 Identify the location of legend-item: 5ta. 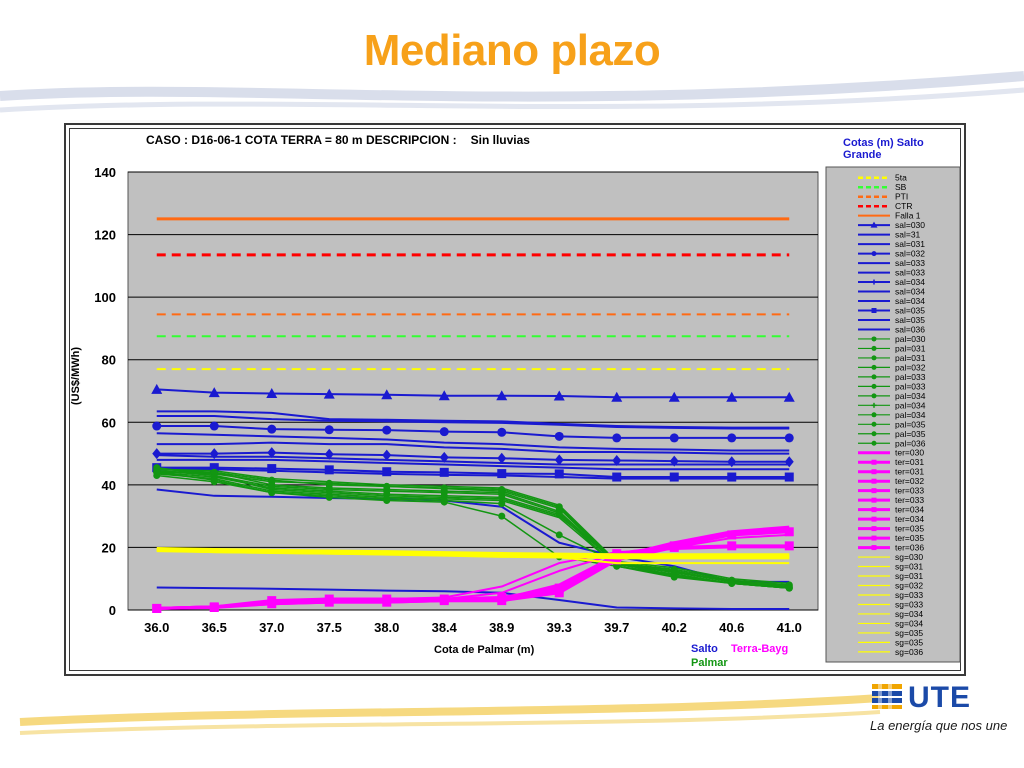
(882, 178).